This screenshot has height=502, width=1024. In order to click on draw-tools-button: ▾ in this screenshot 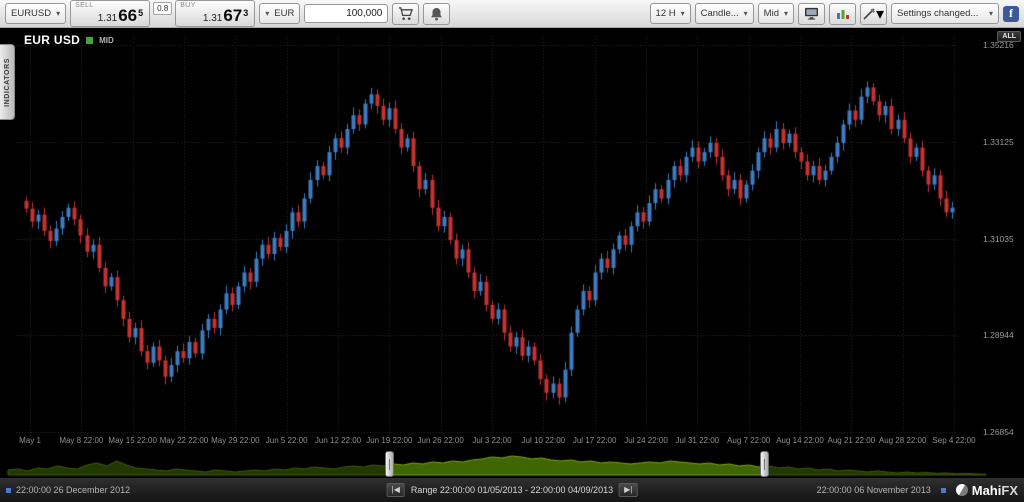, I will do `click(873, 13)`.